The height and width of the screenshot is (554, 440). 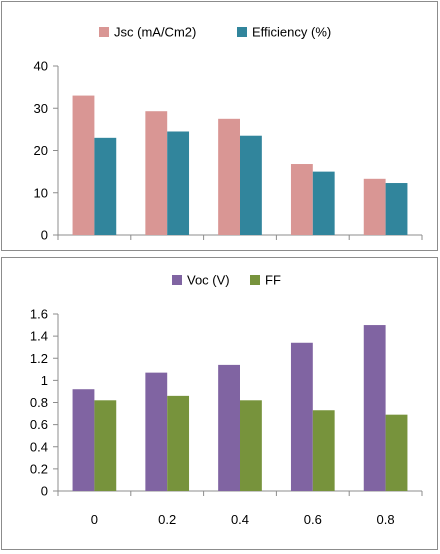 I want to click on y-tick-label: 1, so click(x=44, y=380).